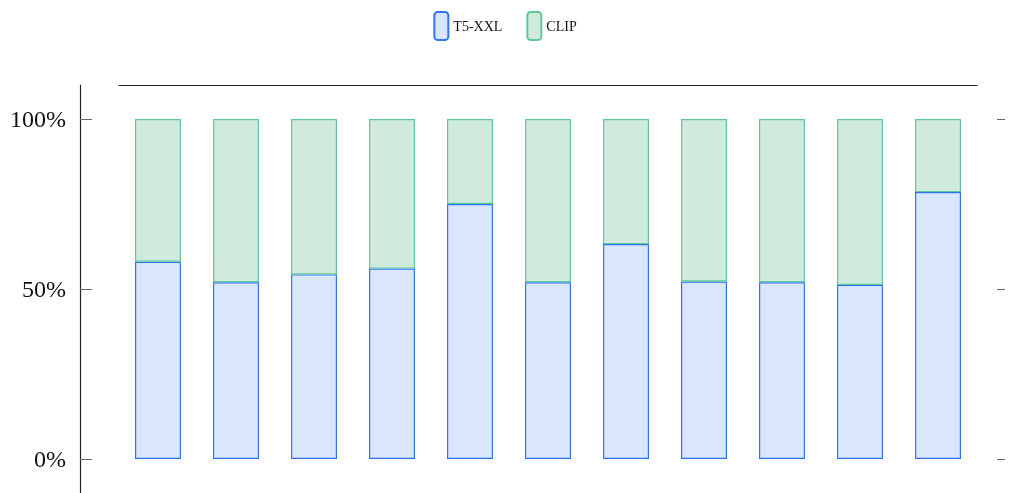 This screenshot has width=1010, height=493. Describe the element at coordinates (50, 459) in the screenshot. I see `y-tick-label: 0%` at that location.